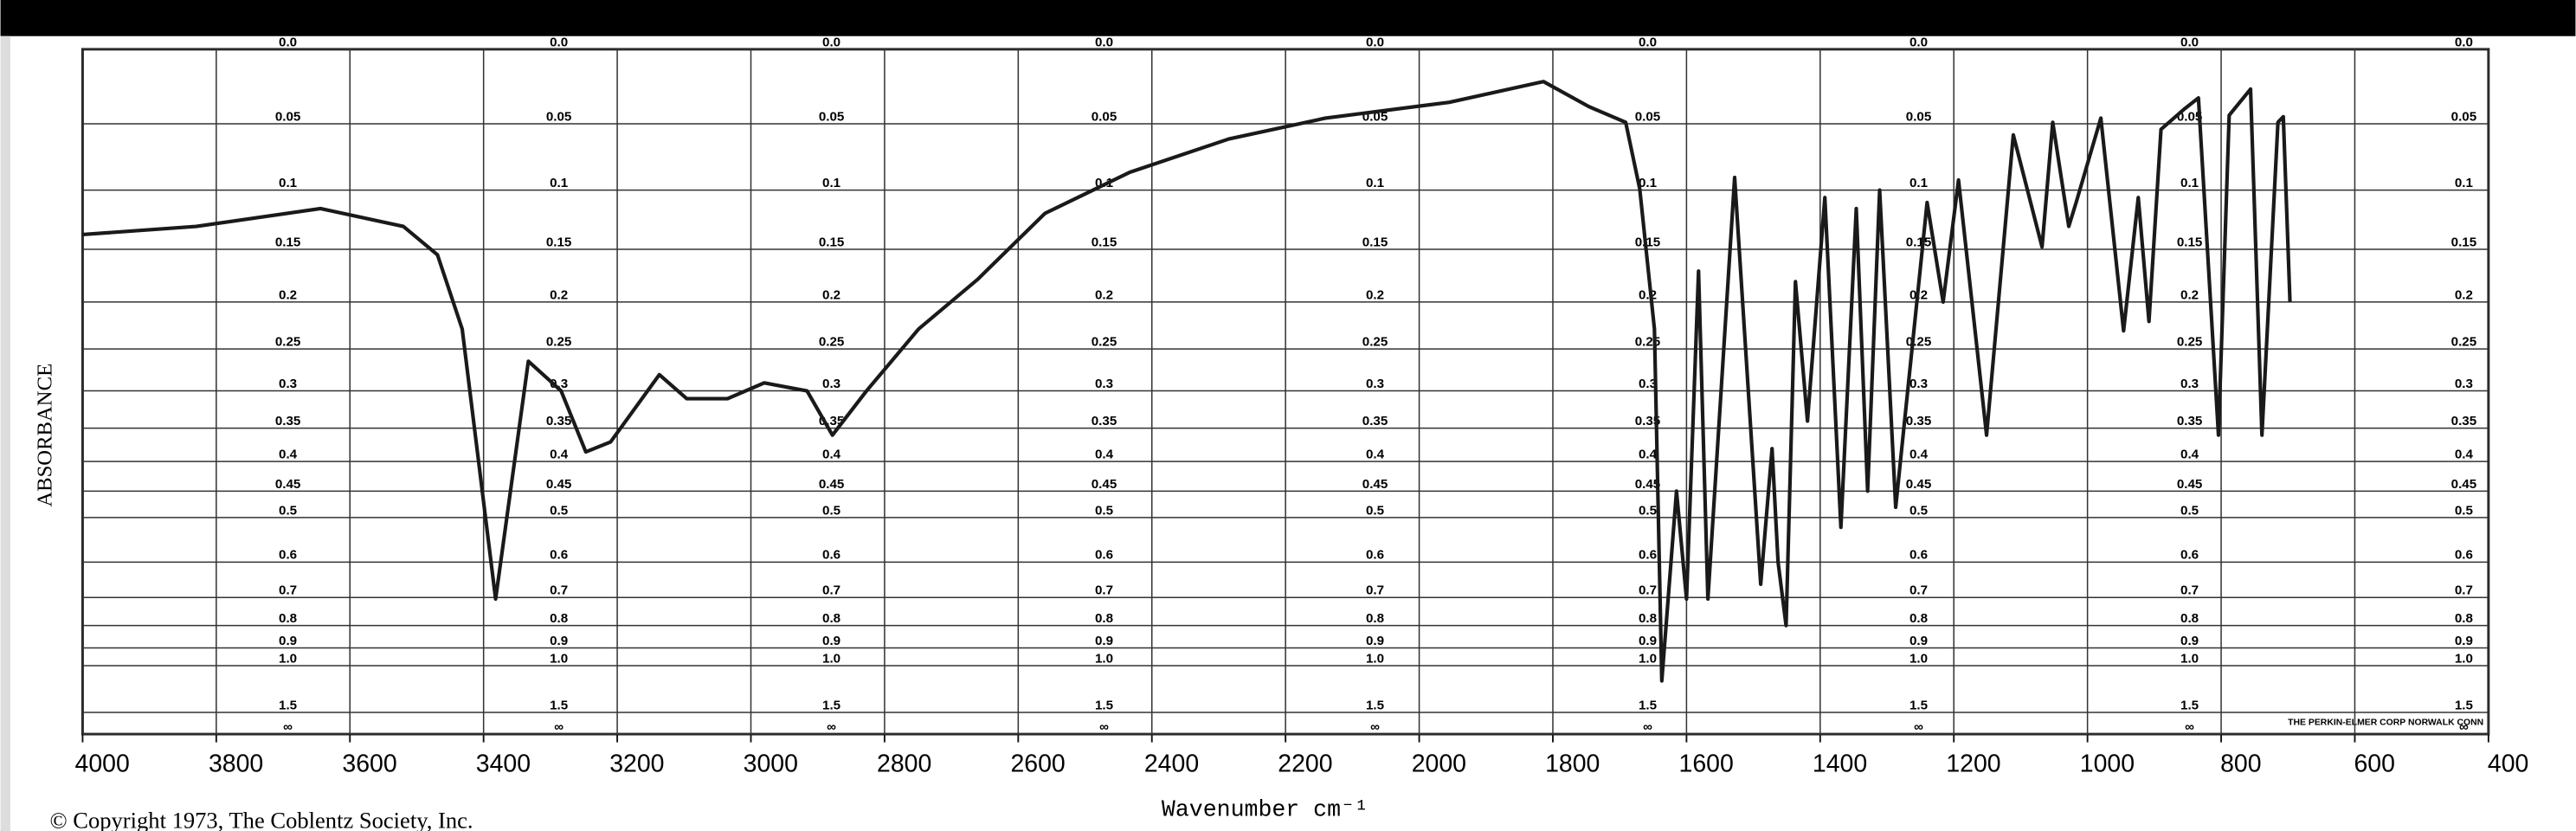 This screenshot has width=2576, height=831. Describe the element at coordinates (1840, 764) in the screenshot. I see `x-tick-label: 1400` at that location.